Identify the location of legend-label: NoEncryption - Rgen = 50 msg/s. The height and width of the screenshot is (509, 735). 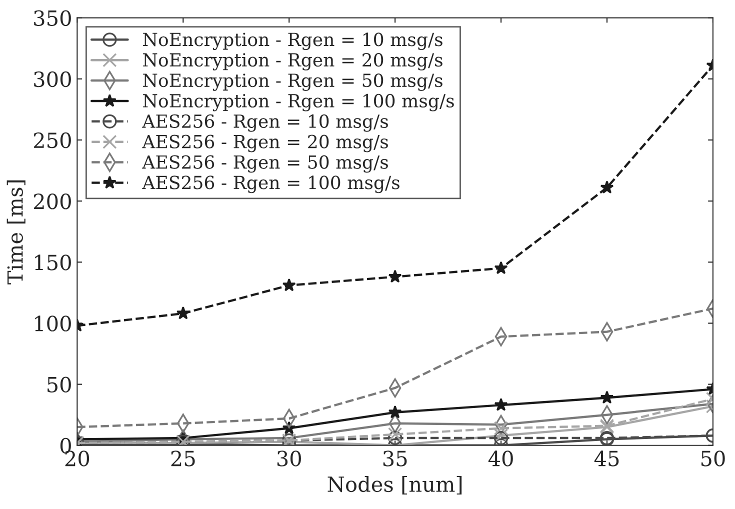
(292, 82).